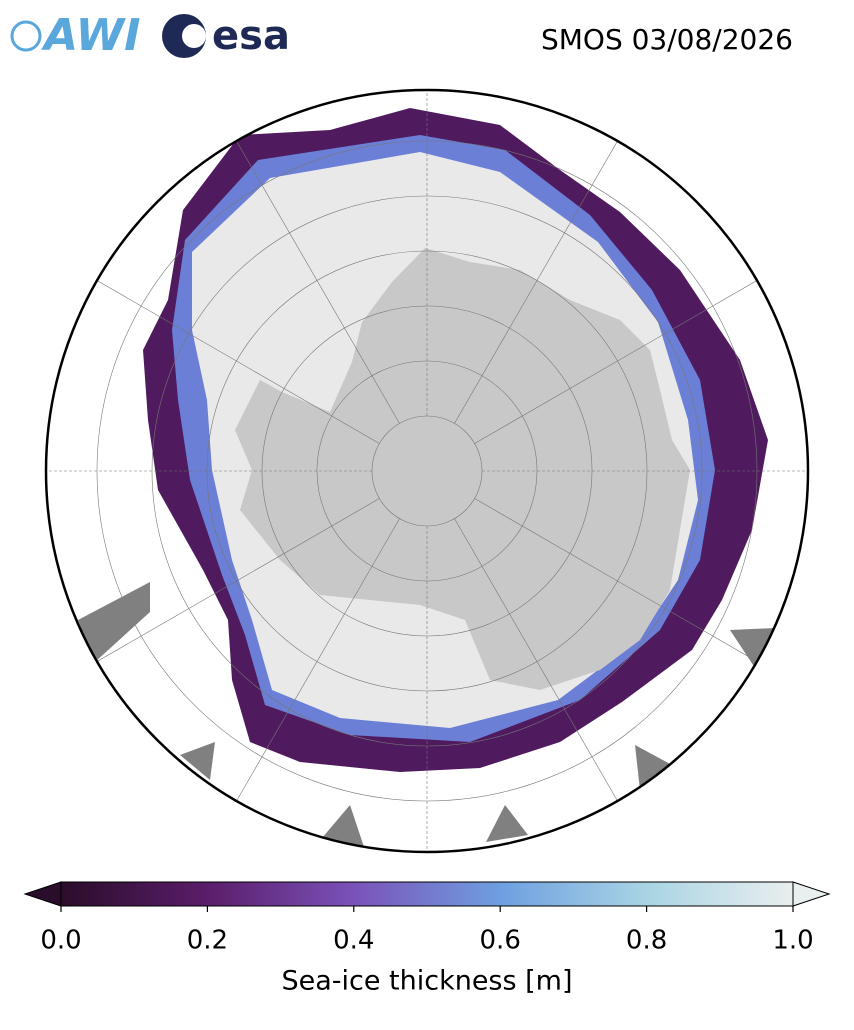 Image resolution: width=854 pixels, height=1030 pixels. I want to click on tick-label: 0.2, so click(207, 941).